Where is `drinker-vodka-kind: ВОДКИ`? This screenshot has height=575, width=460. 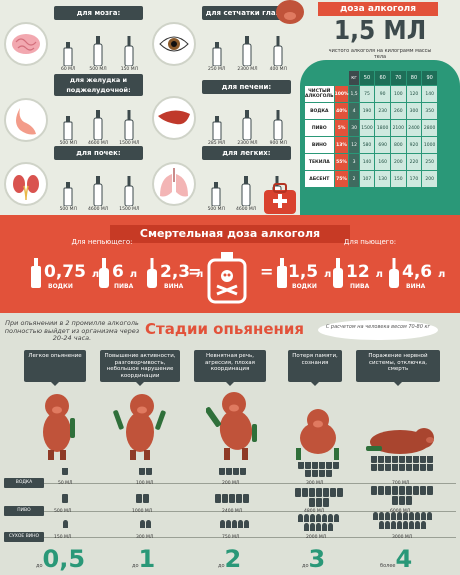 drinker-vodka-kind: ВОДКИ is located at coordinates (304, 286).